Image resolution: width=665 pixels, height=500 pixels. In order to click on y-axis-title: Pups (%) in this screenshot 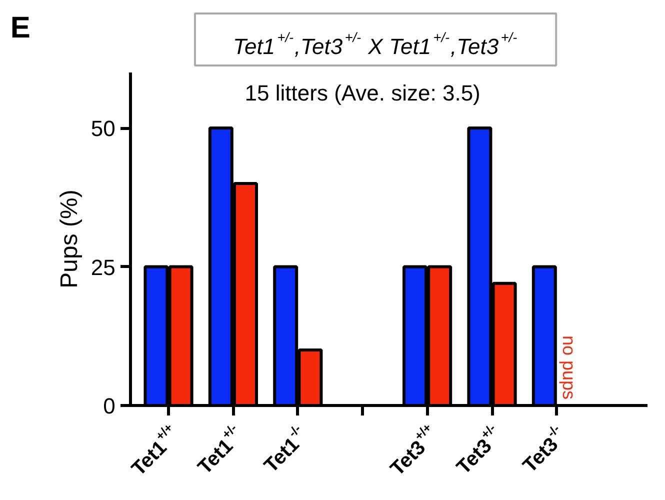, I will do `click(70, 239)`.